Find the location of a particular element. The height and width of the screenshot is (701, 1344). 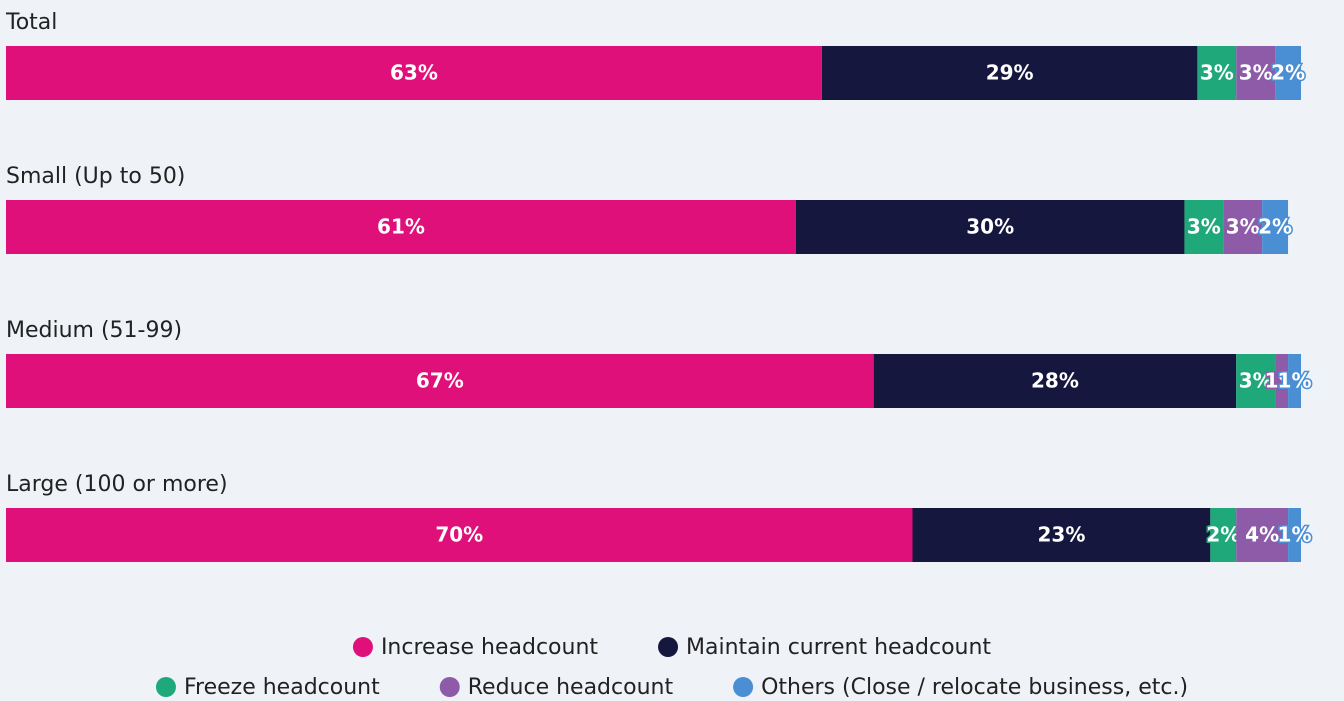

value-label: 63% is located at coordinates (414, 73).